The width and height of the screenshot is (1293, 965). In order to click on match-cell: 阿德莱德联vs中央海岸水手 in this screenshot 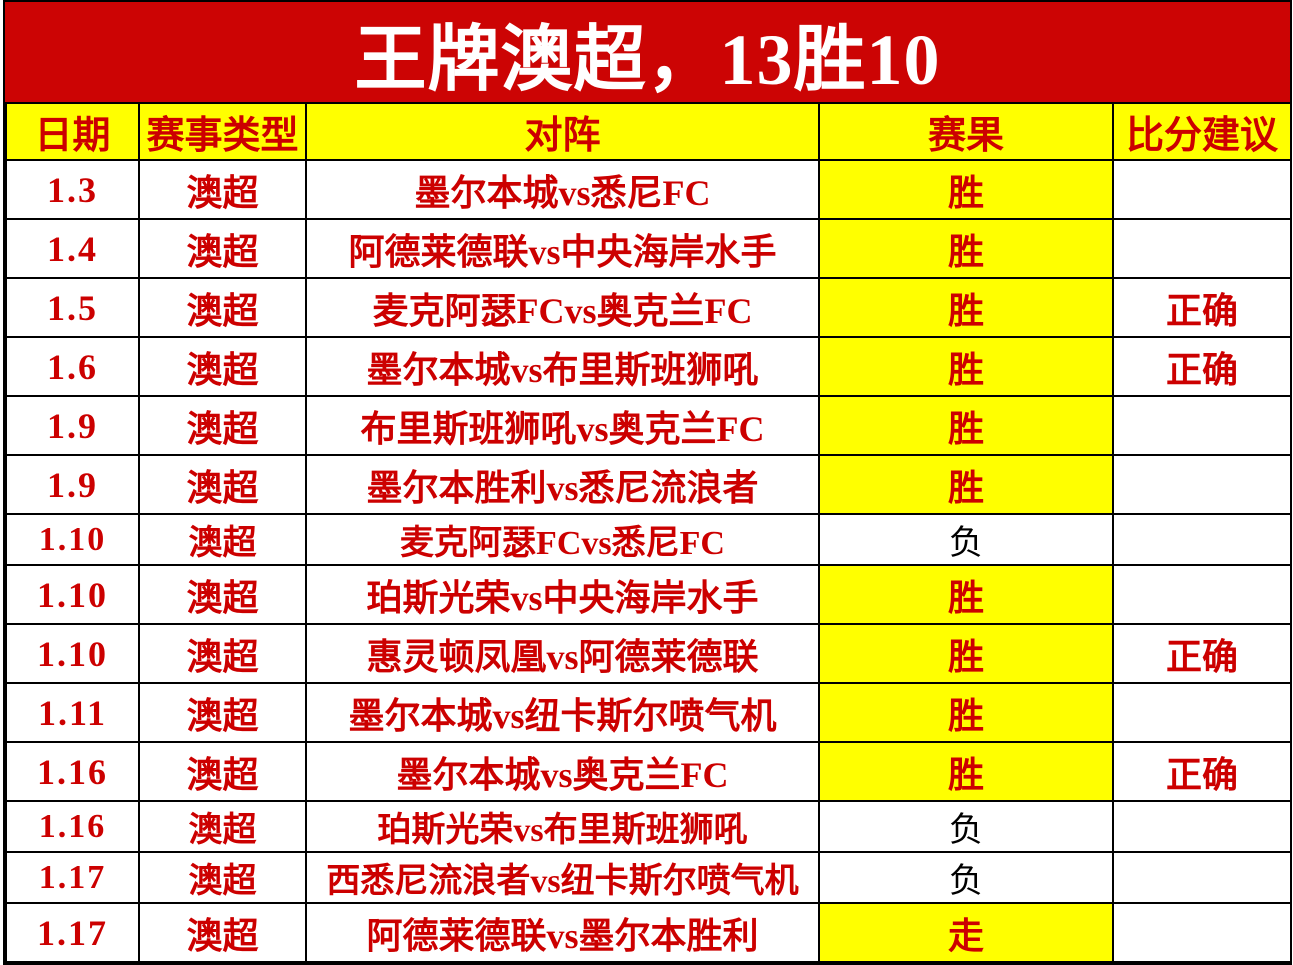, I will do `click(562, 248)`.